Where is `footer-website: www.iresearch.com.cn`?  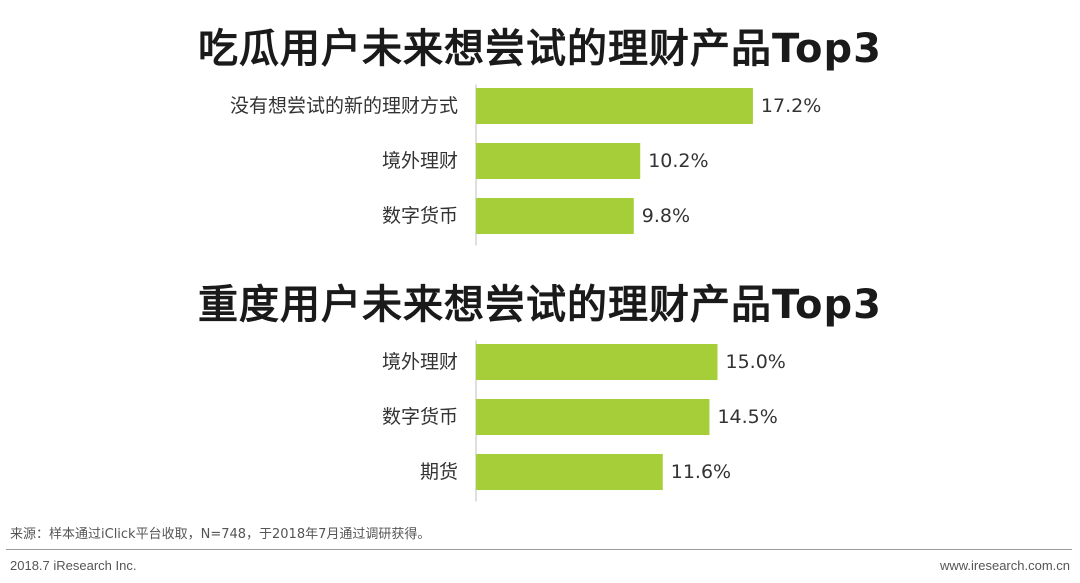 footer-website: www.iresearch.com.cn is located at coordinates (1004, 565).